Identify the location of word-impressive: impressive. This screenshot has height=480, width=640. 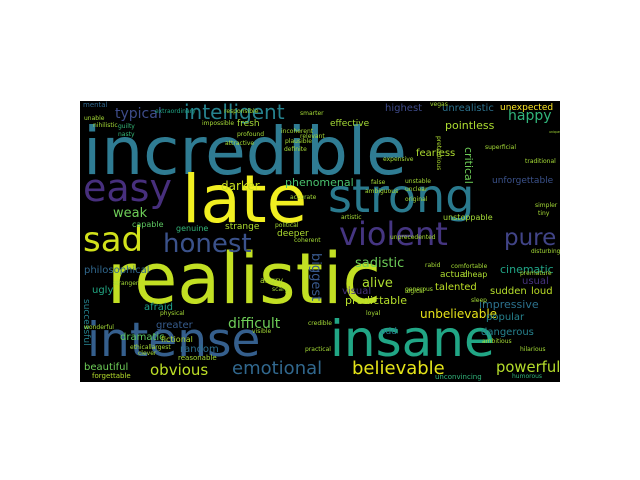
(509, 304).